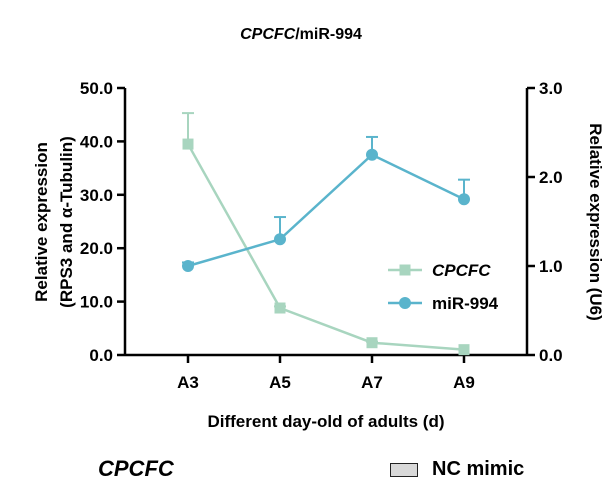 This screenshot has width=602, height=490. I want to click on chart-title: CPCFC/miR-994, so click(301, 35).